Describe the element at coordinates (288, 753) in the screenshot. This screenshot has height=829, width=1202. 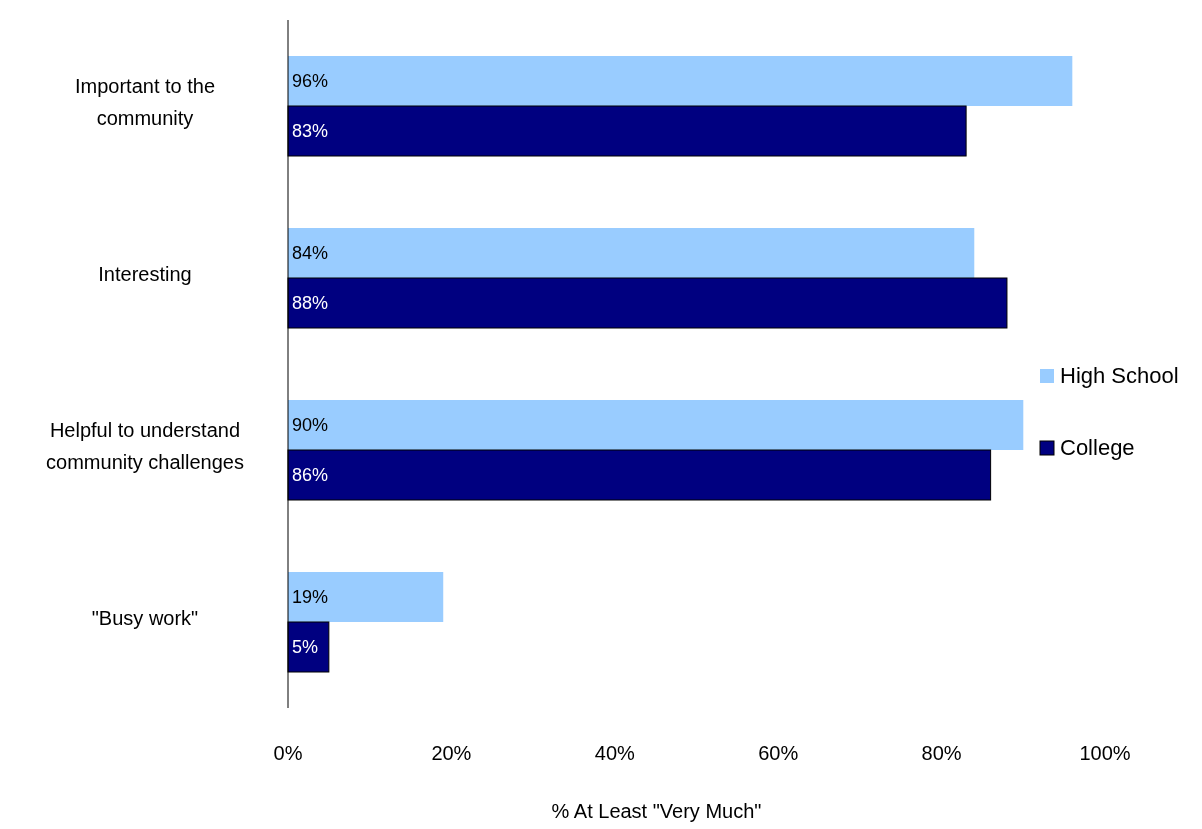
I see `x-tick-label: 0%` at that location.